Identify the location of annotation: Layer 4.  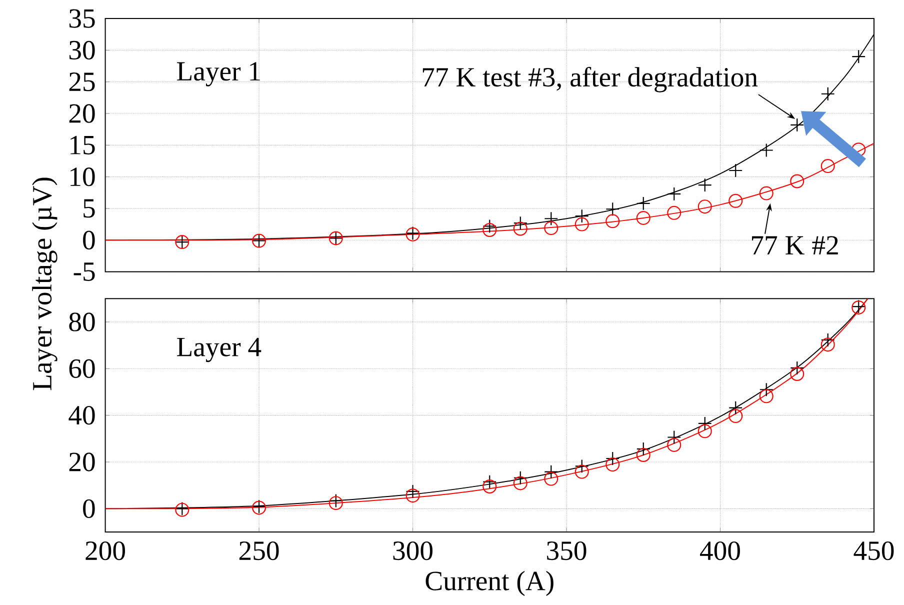
(219, 350).